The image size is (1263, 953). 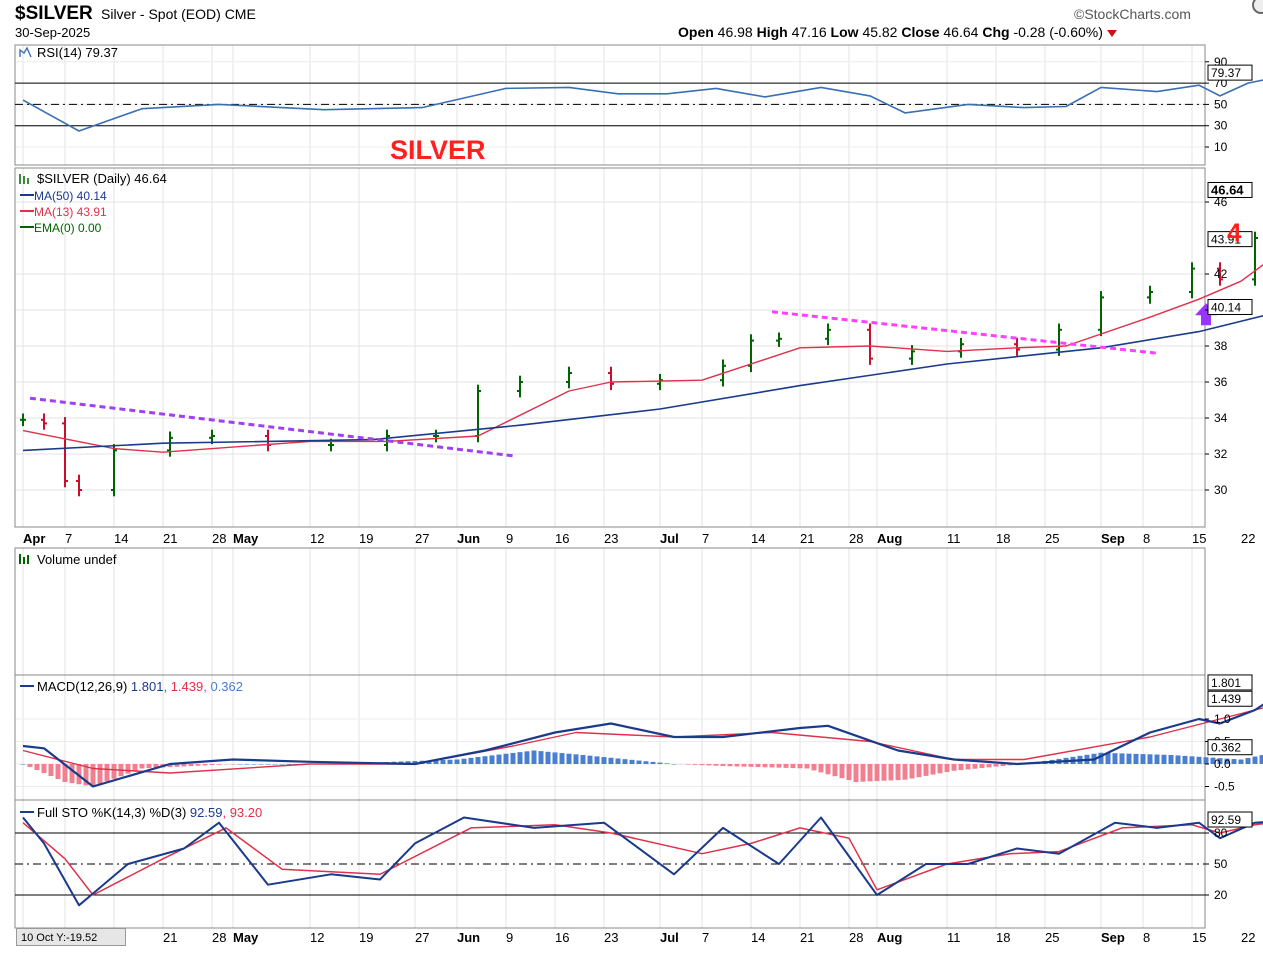 What do you see at coordinates (954, 937) in the screenshot?
I see `sto-x-tick-label: 11` at bounding box center [954, 937].